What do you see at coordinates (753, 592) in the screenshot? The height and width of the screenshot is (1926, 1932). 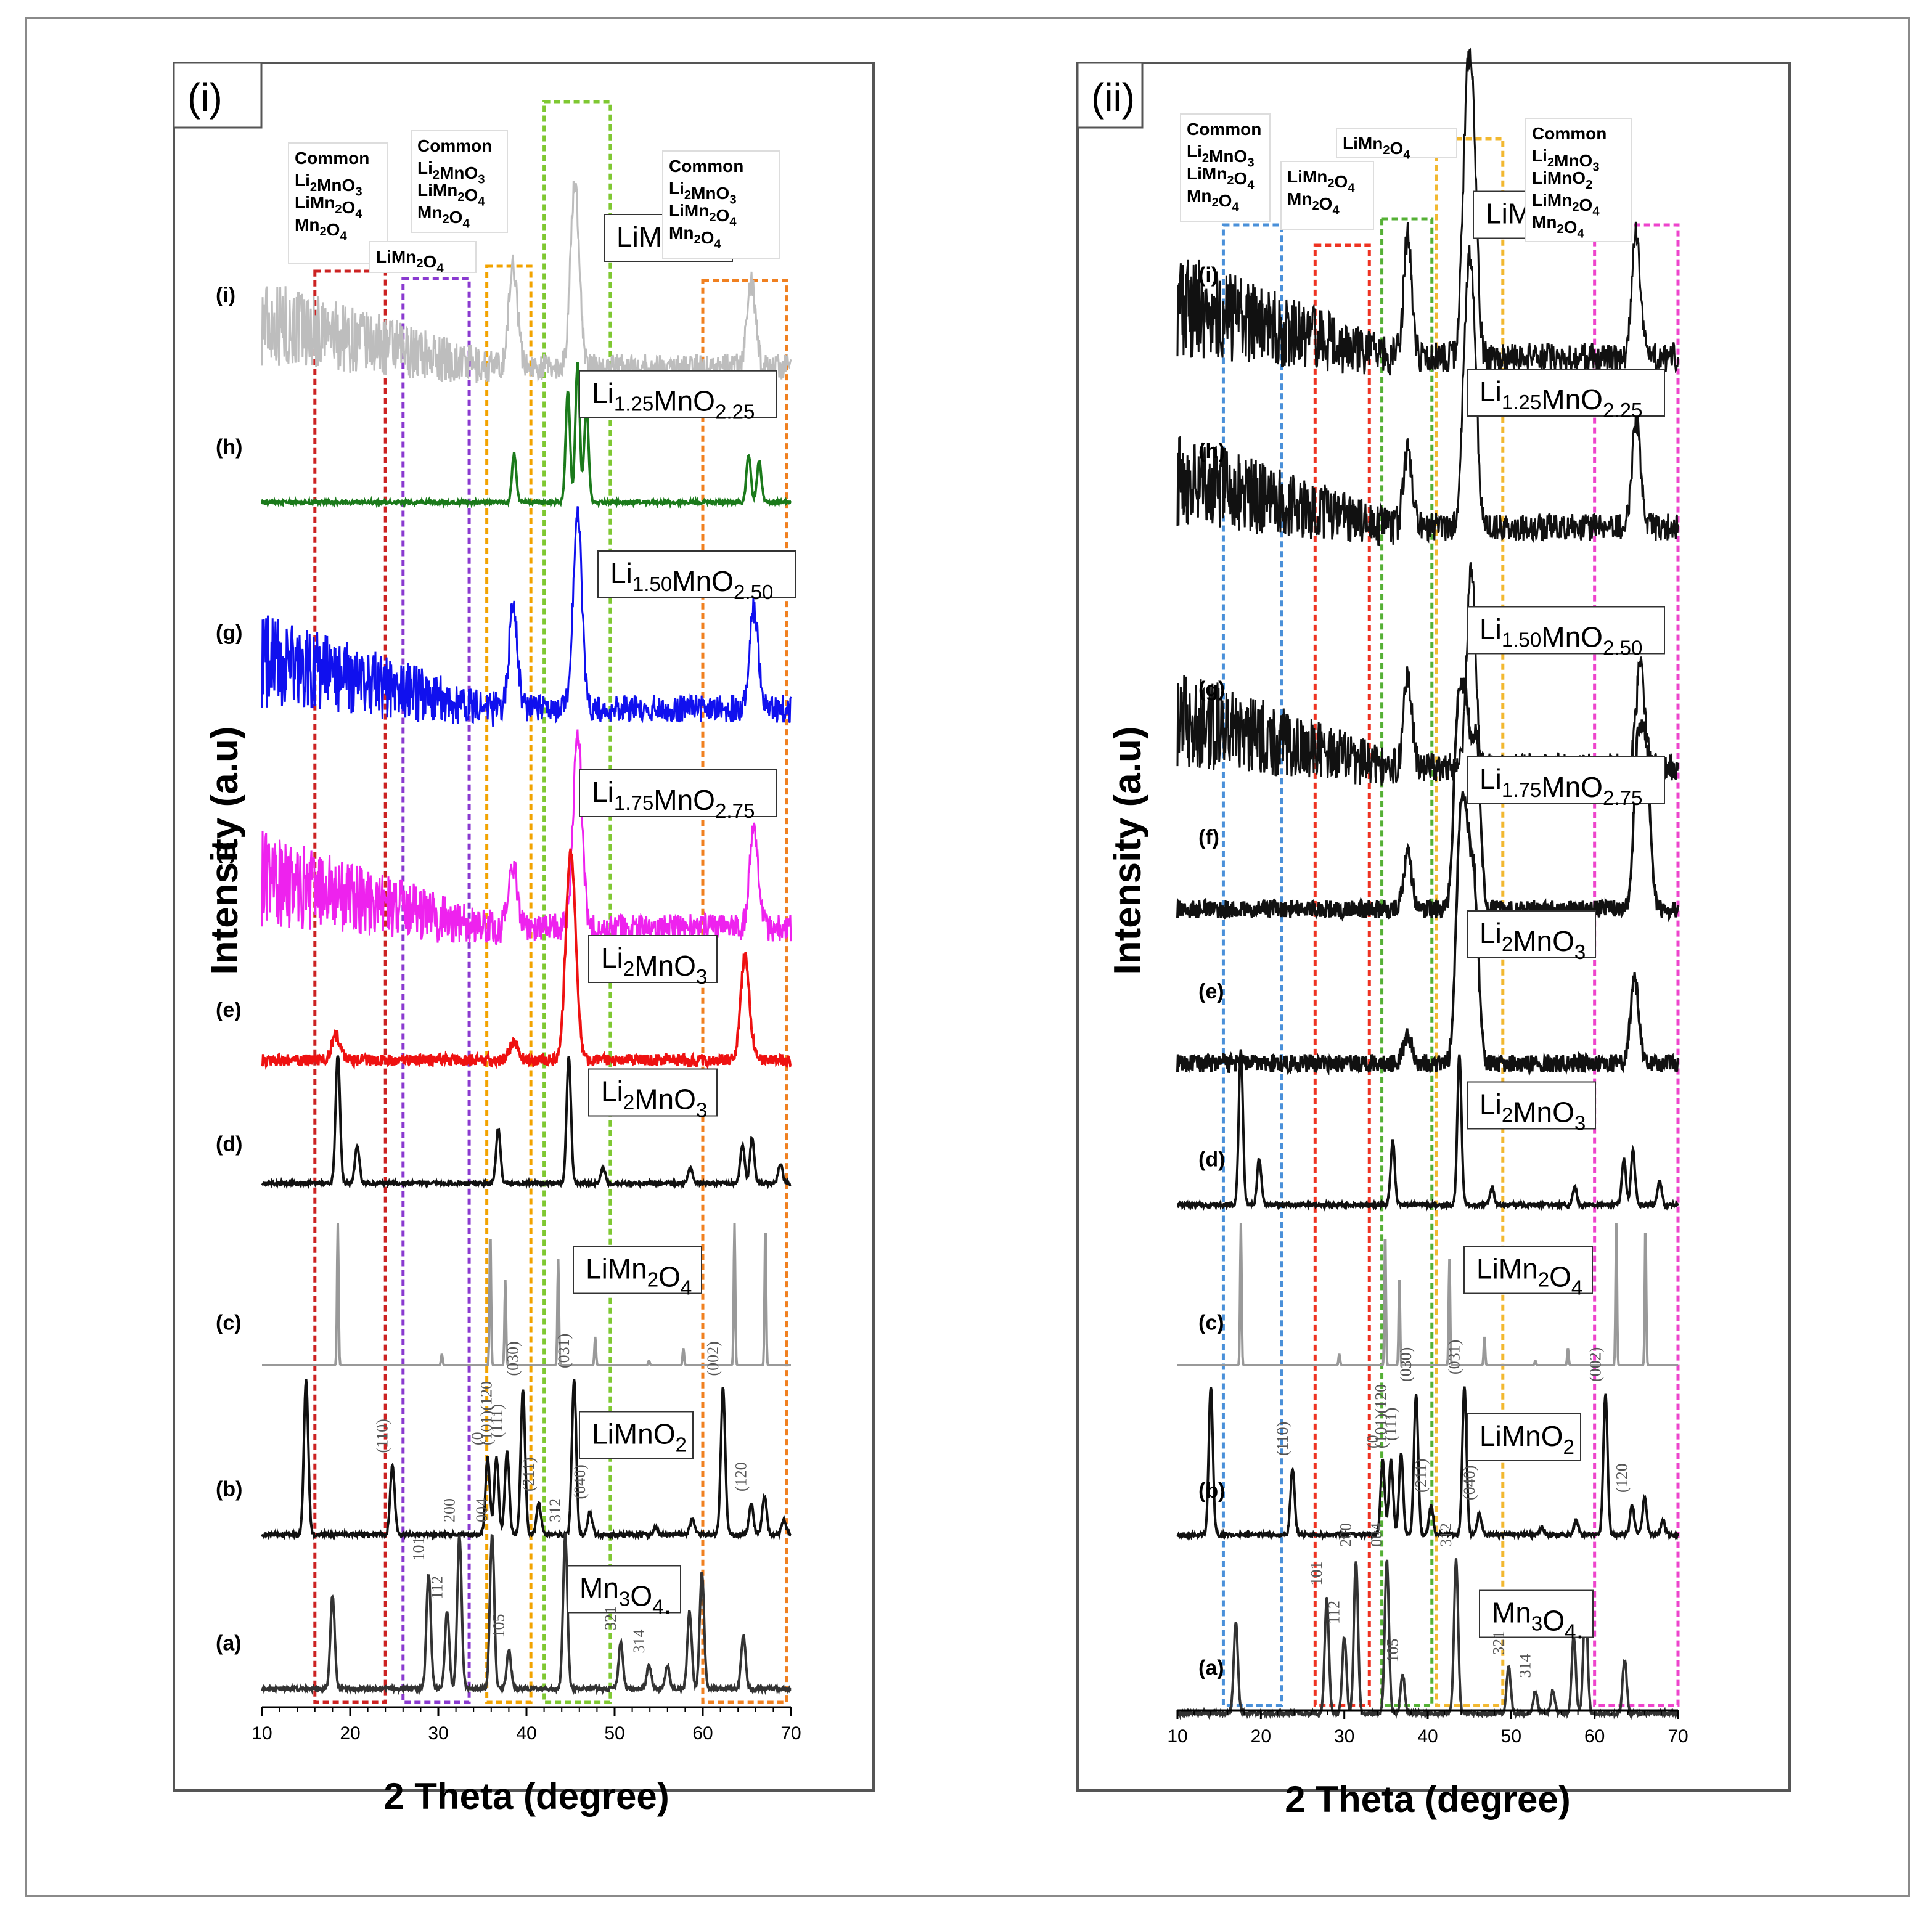 I see `formula-part: 2.50` at bounding box center [753, 592].